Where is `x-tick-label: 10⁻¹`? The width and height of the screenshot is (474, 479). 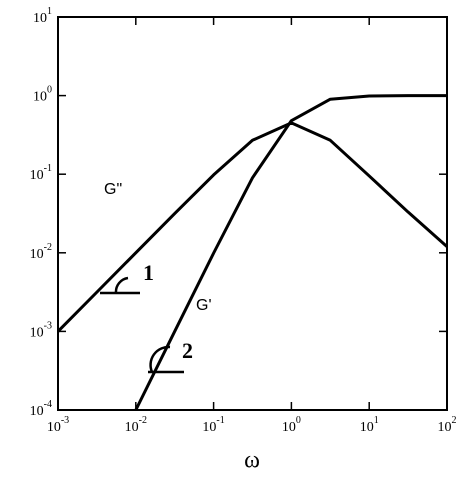
x-tick-label: 10⁻¹ is located at coordinates (213, 425).